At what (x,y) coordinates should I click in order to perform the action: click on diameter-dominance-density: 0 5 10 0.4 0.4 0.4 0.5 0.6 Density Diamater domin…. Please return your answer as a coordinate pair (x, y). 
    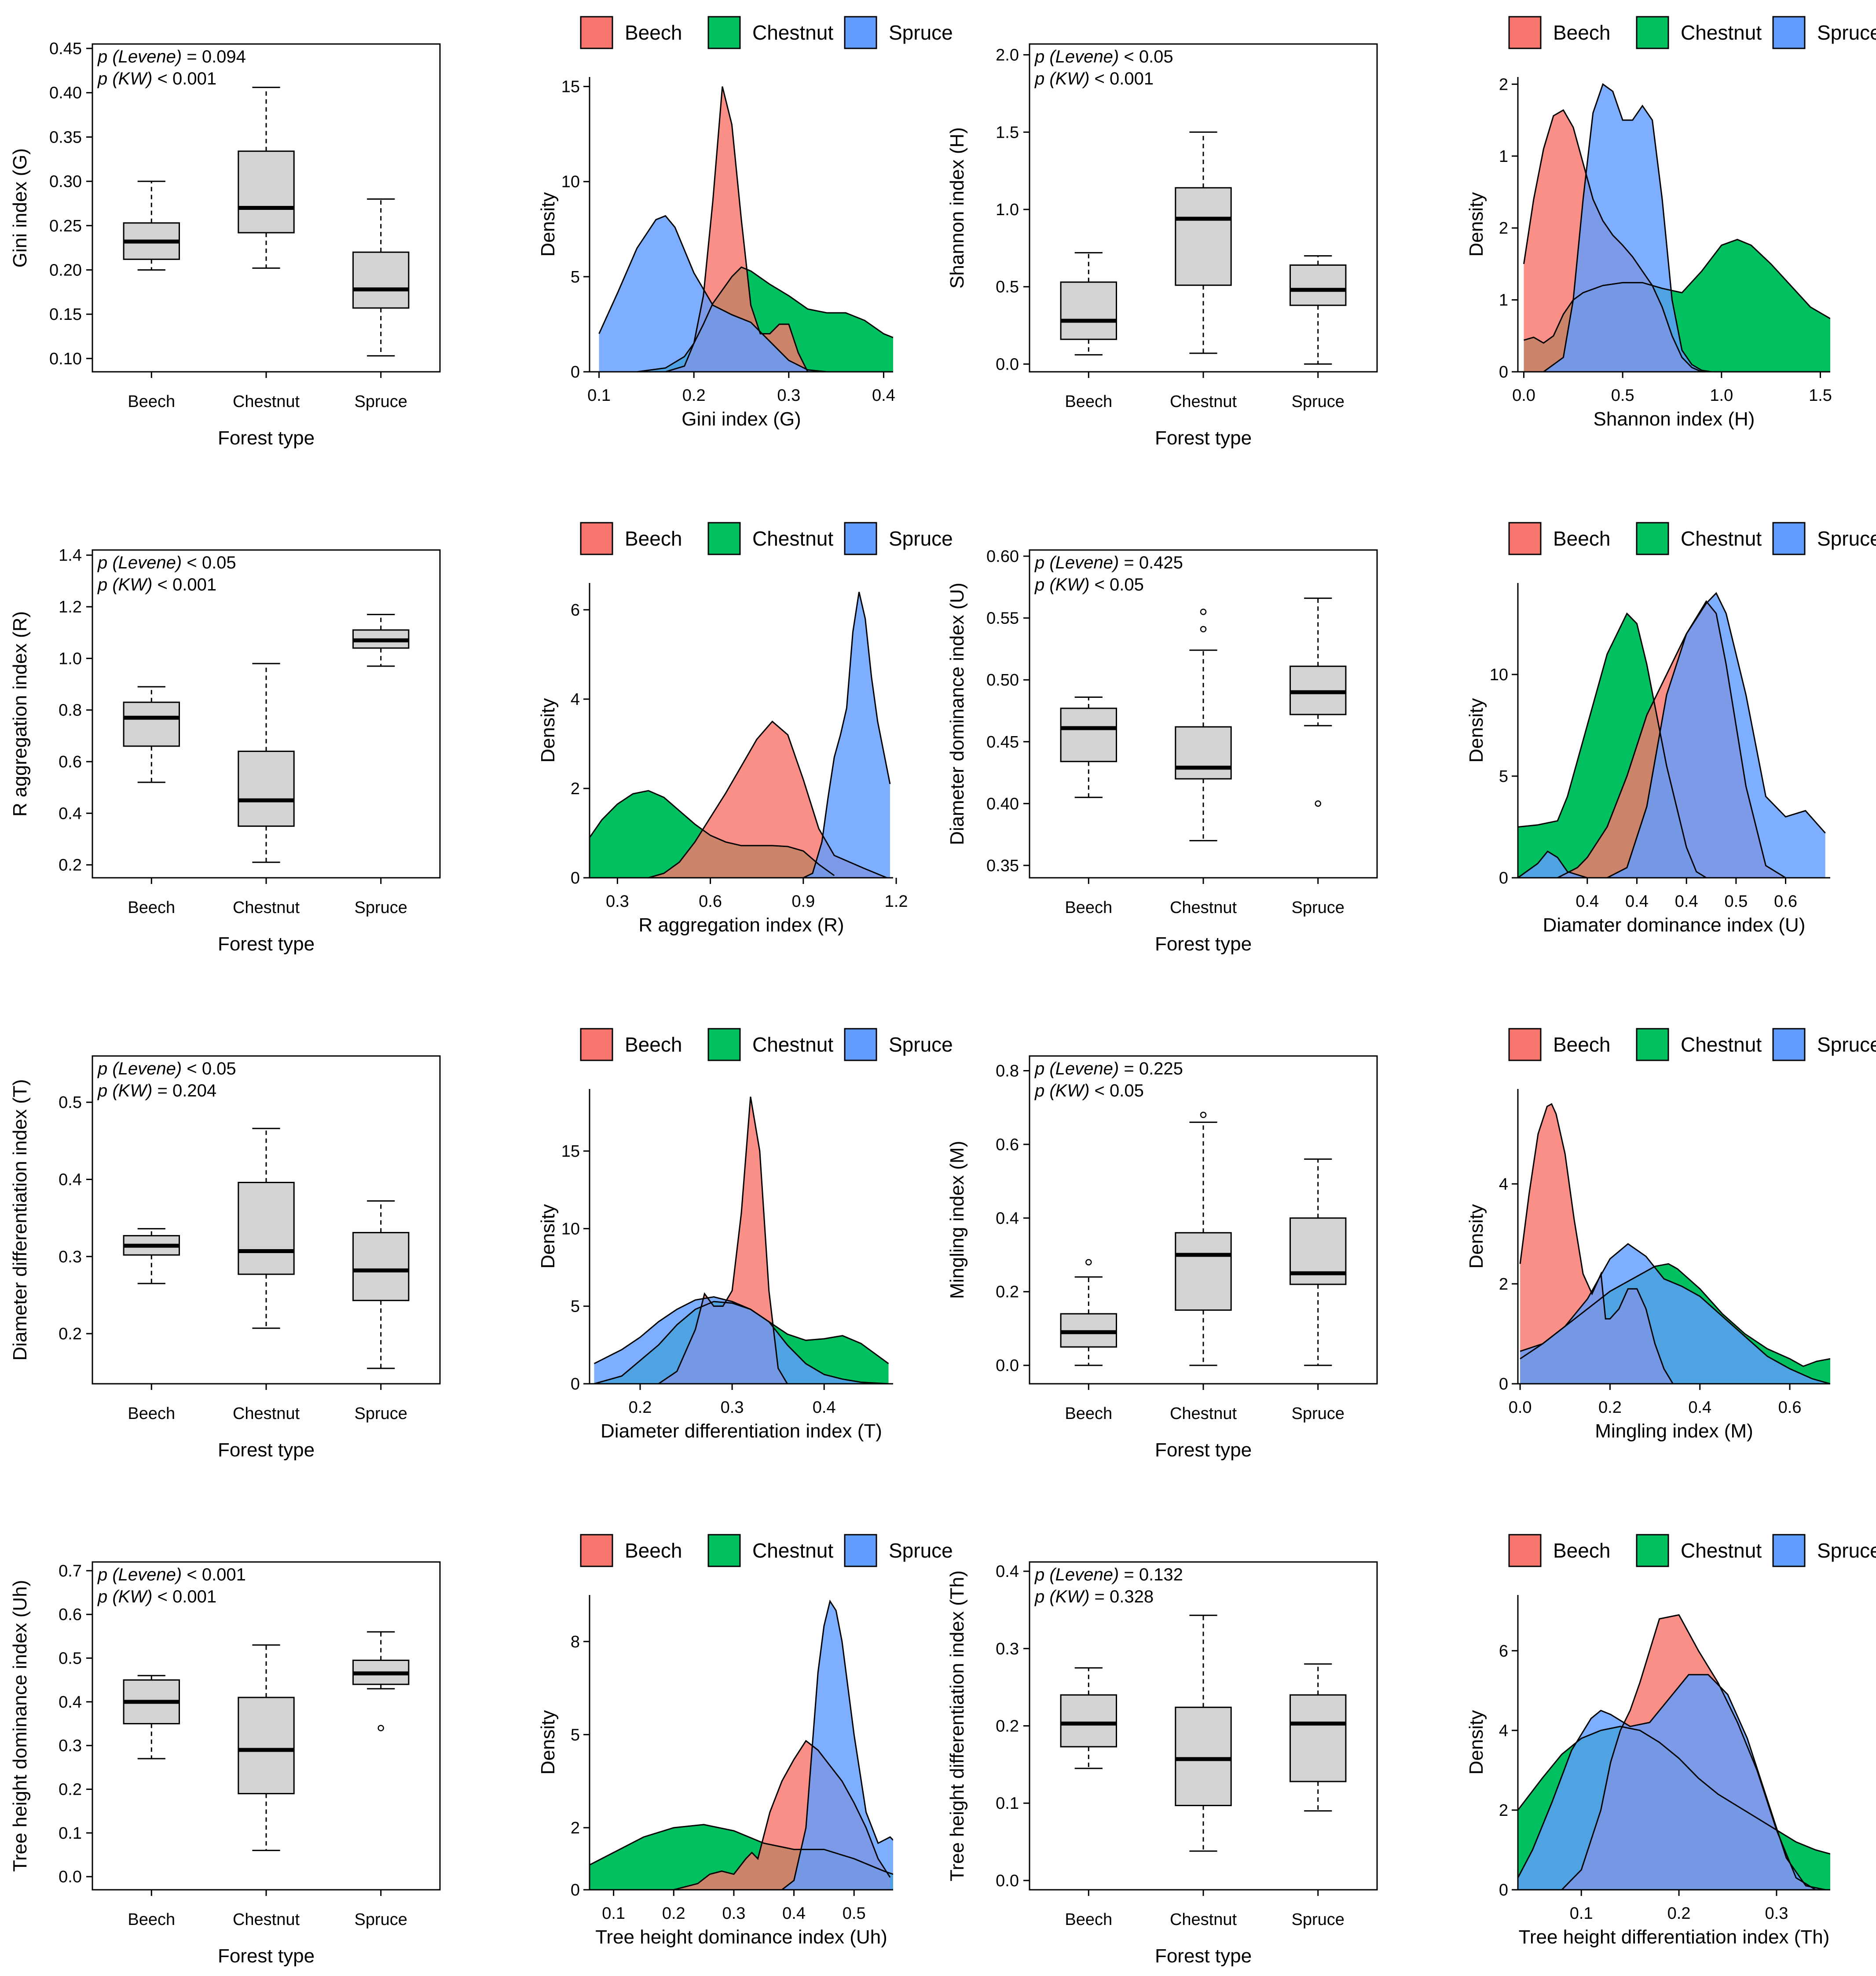
    Looking at the image, I should click on (1671, 729).